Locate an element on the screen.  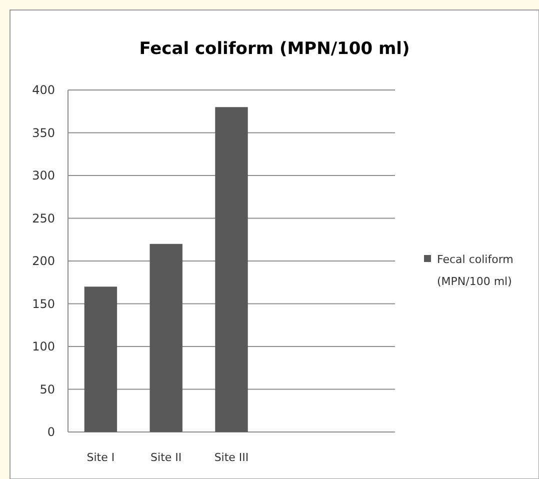
x-tick-label: Site I is located at coordinates (100, 457).